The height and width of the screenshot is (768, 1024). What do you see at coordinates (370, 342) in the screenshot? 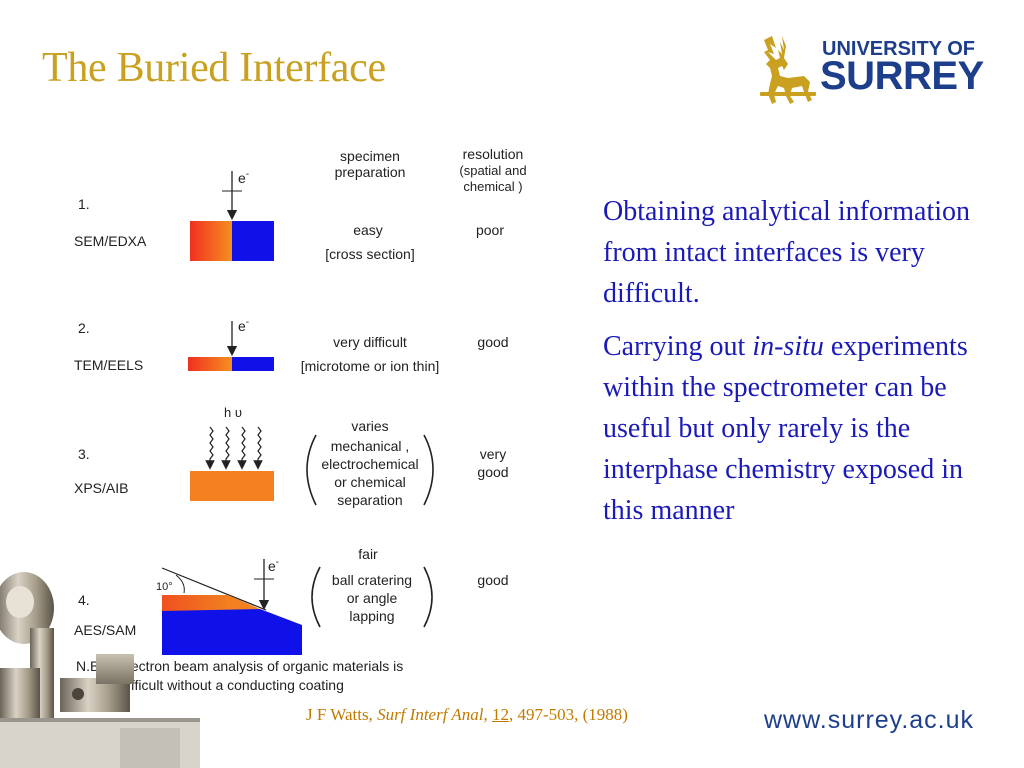
I see `row-2-prep-1: very difficult` at bounding box center [370, 342].